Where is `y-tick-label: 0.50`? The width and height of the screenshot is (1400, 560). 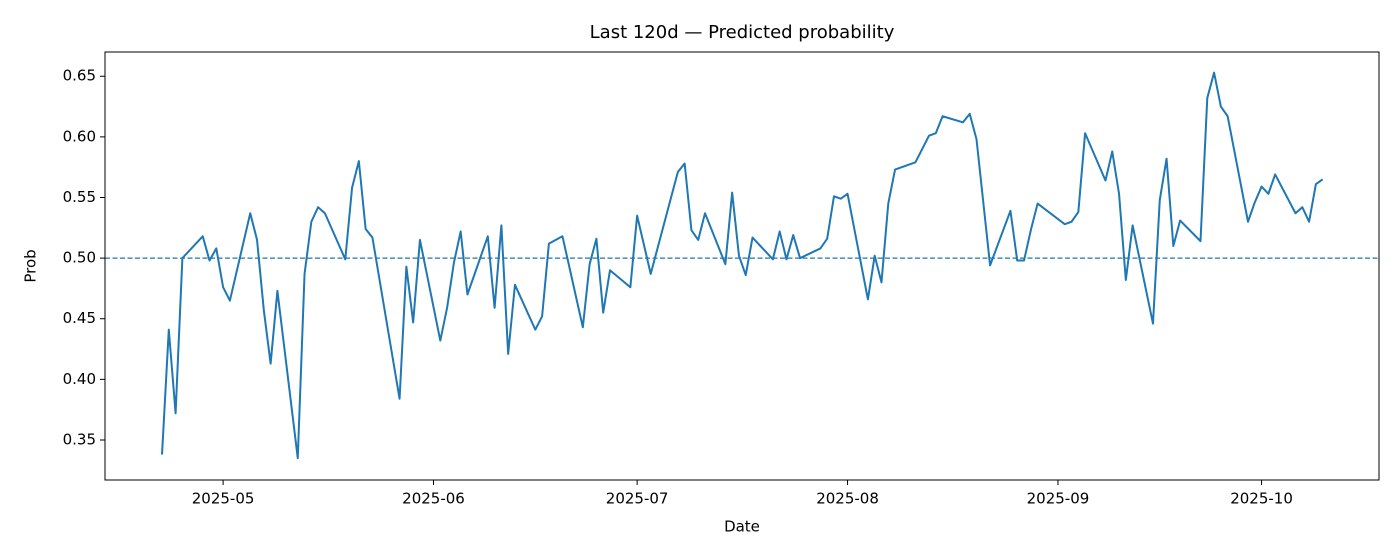
y-tick-label: 0.50 is located at coordinates (79, 258).